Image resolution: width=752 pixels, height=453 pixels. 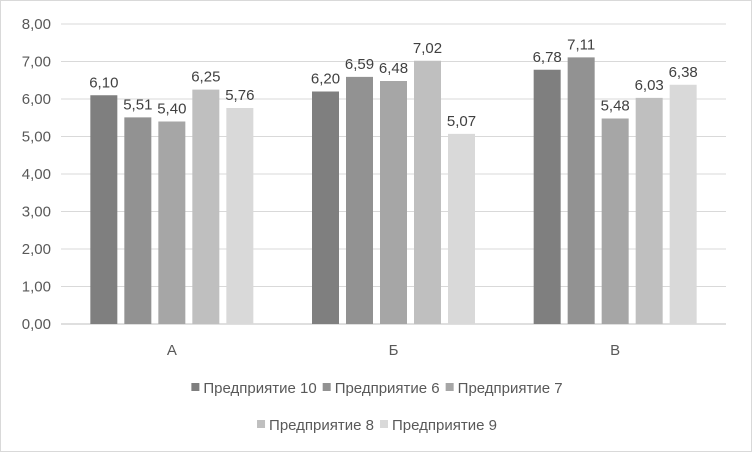 I want to click on legend-label: Предприятие 8, so click(x=321, y=425).